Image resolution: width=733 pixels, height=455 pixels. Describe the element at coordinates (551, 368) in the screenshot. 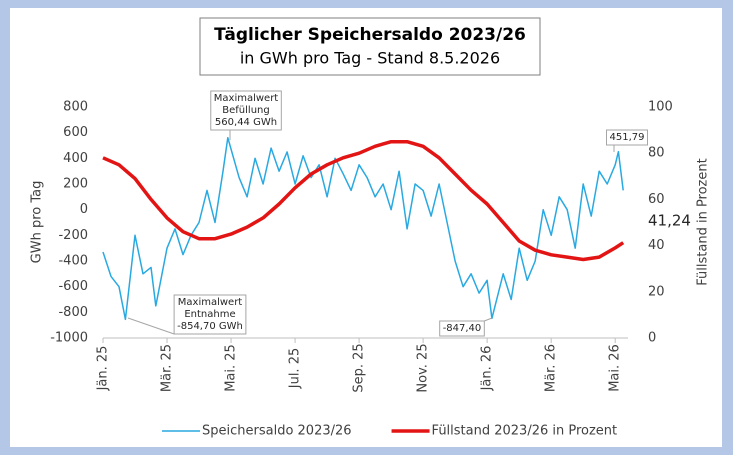

I see `x-tick-label: Mär. 26` at that location.